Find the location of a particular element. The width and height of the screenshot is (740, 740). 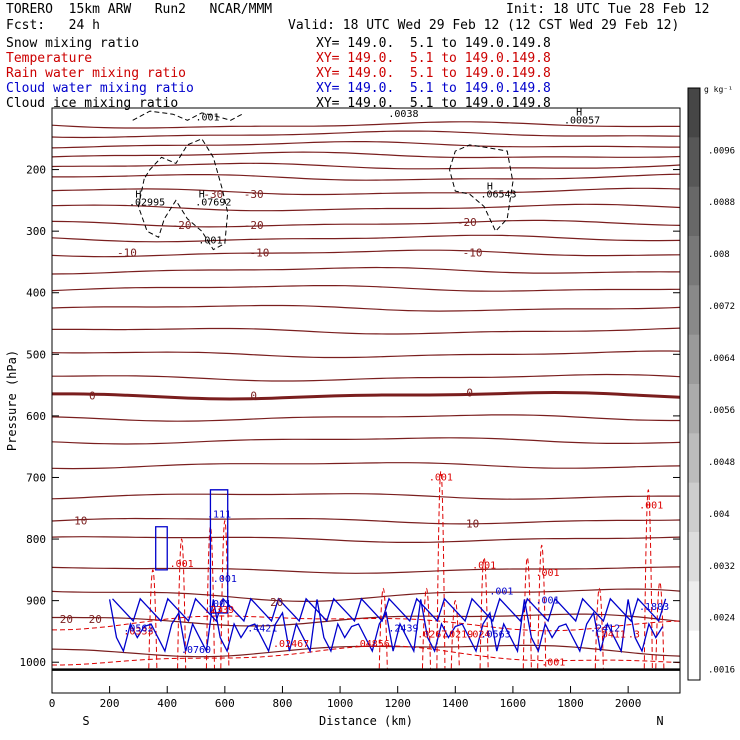

rain-value-label: .0219 is located at coordinates (458, 635).